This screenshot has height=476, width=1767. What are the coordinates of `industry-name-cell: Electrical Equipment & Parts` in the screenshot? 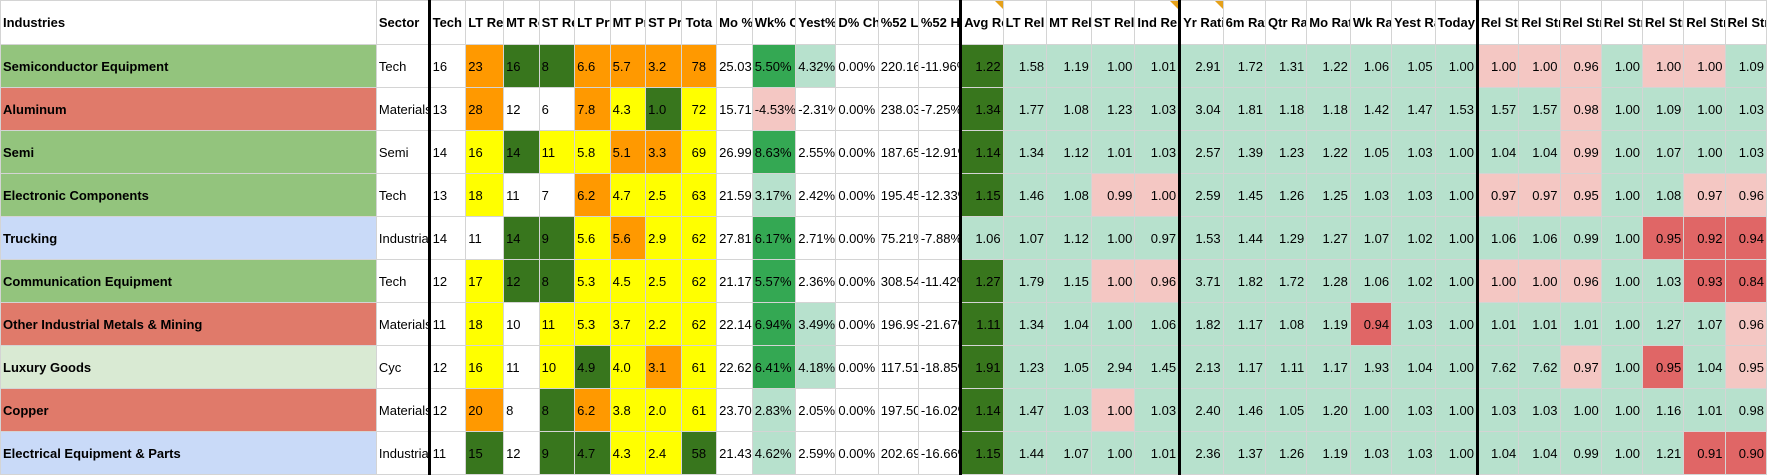 It's located at (188, 453).